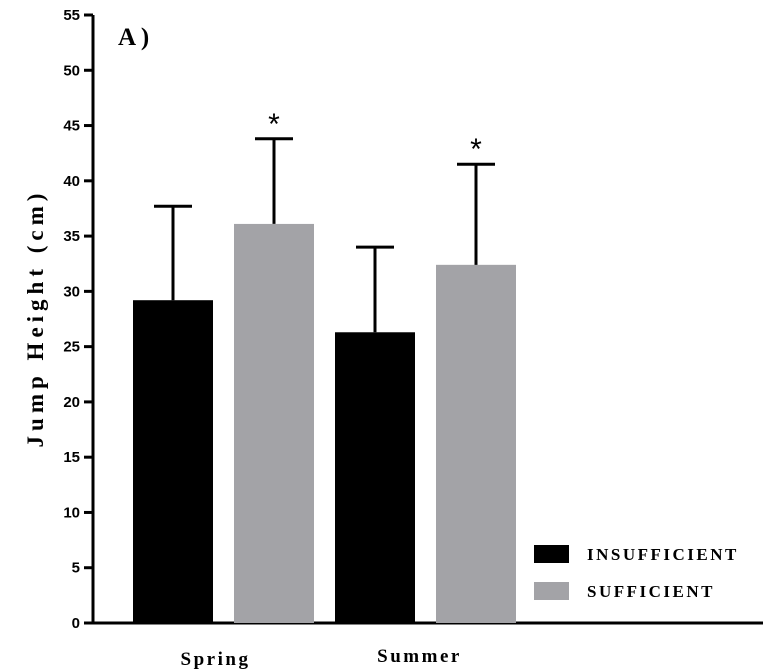 Image resolution: width=783 pixels, height=672 pixels. I want to click on y-tick-label: 10, so click(71, 512).